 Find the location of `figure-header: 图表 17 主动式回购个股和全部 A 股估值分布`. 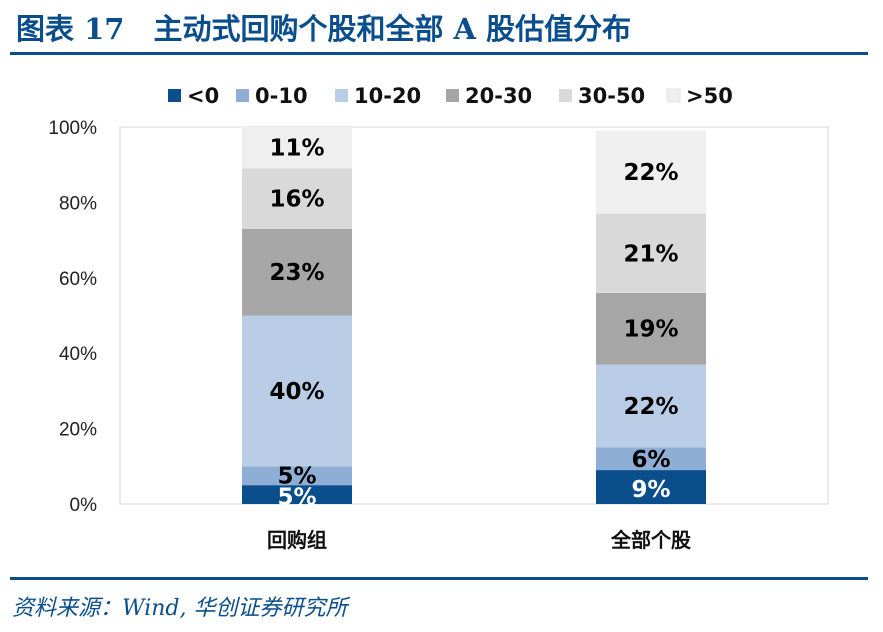

figure-header: 图表 17 主动式回购个股和全部 A 股估值分布 is located at coordinates (441, 29).